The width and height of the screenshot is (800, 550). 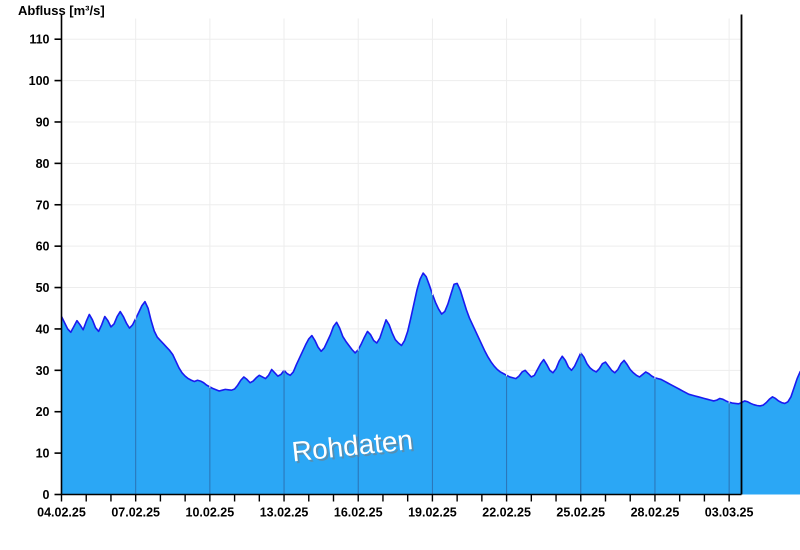 I want to click on x-tick-label: 16.02.25, so click(x=358, y=513).